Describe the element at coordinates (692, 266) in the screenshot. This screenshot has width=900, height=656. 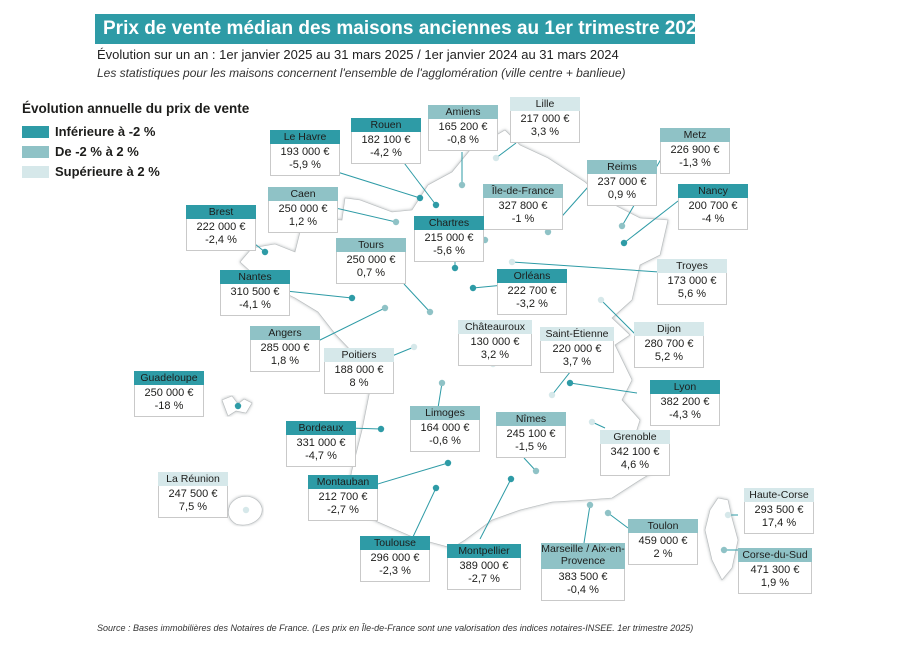
I see `city-name: Troyes` at that location.